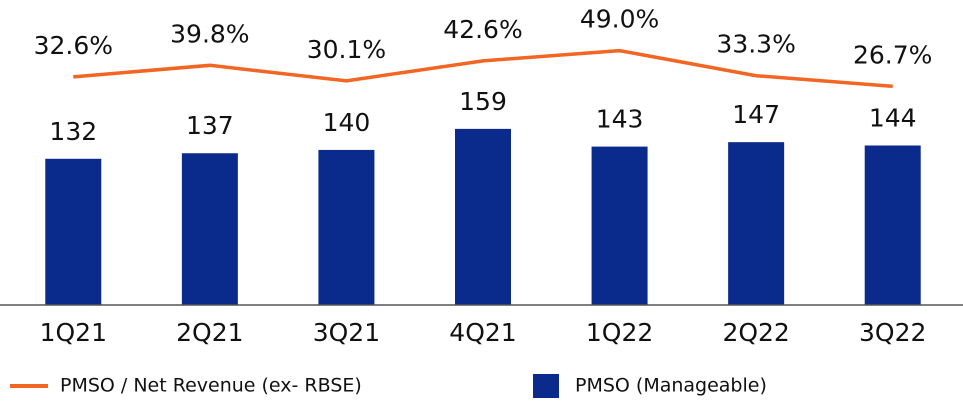  Describe the element at coordinates (73, 45) in the screenshot. I see `line-value-label: 32.6%` at that location.